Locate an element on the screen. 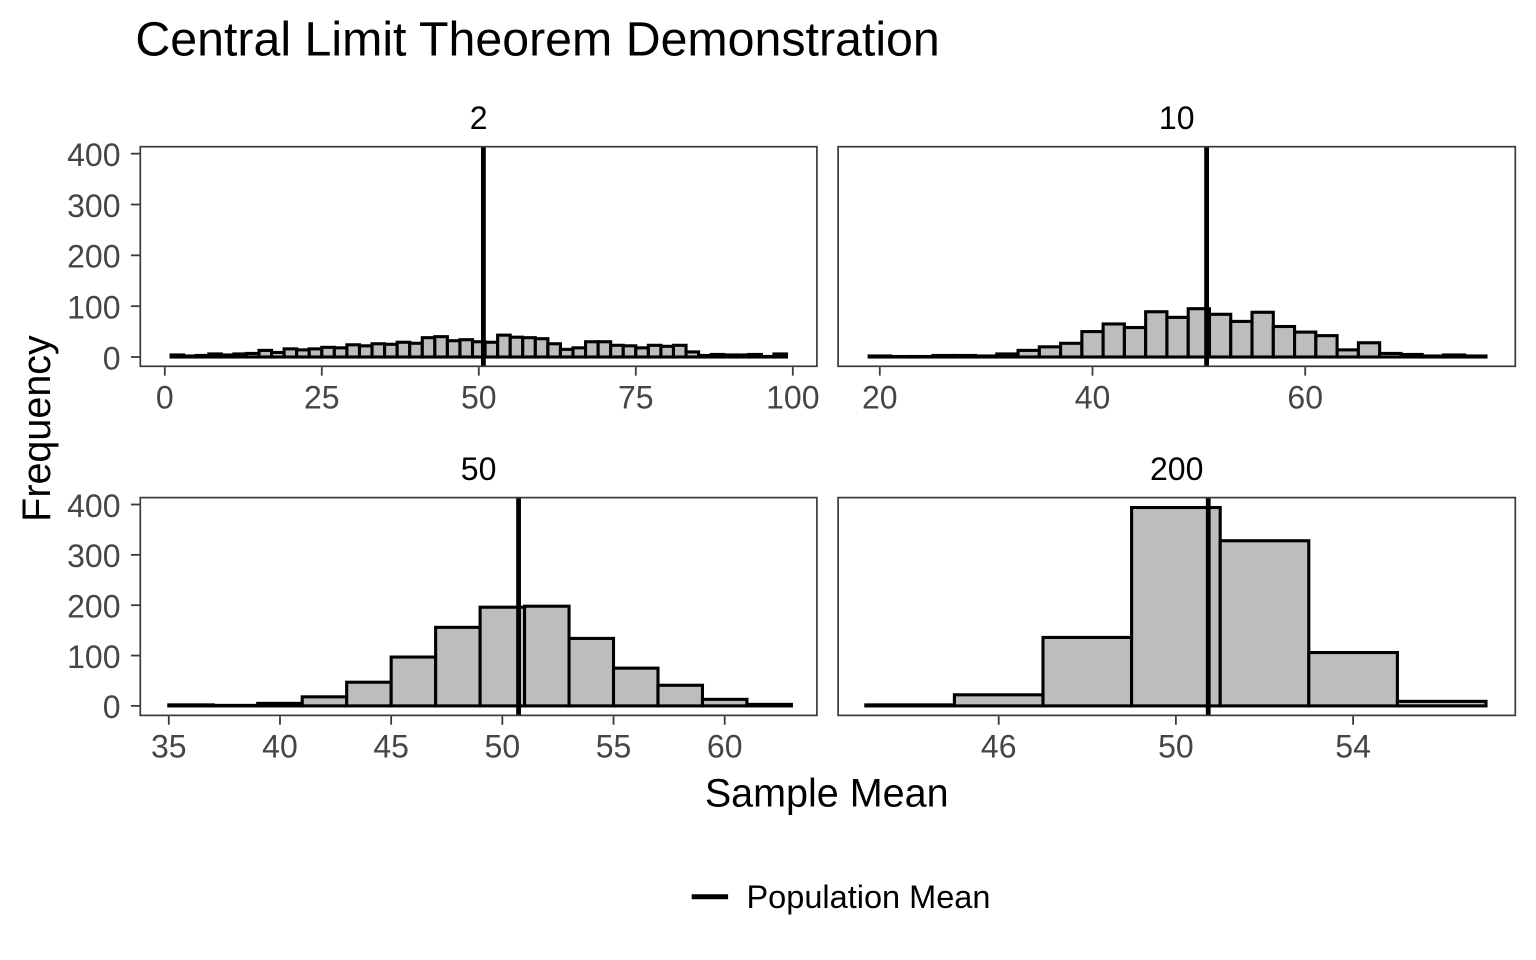 This screenshot has height=960, width=1536. svg-text: 20 is located at coordinates (880, 397).